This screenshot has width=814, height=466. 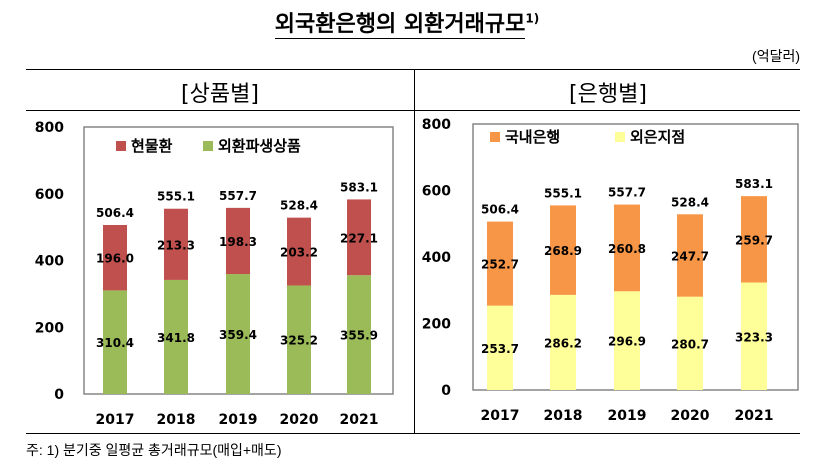 I want to click on data-label: 286.2, so click(x=563, y=343).